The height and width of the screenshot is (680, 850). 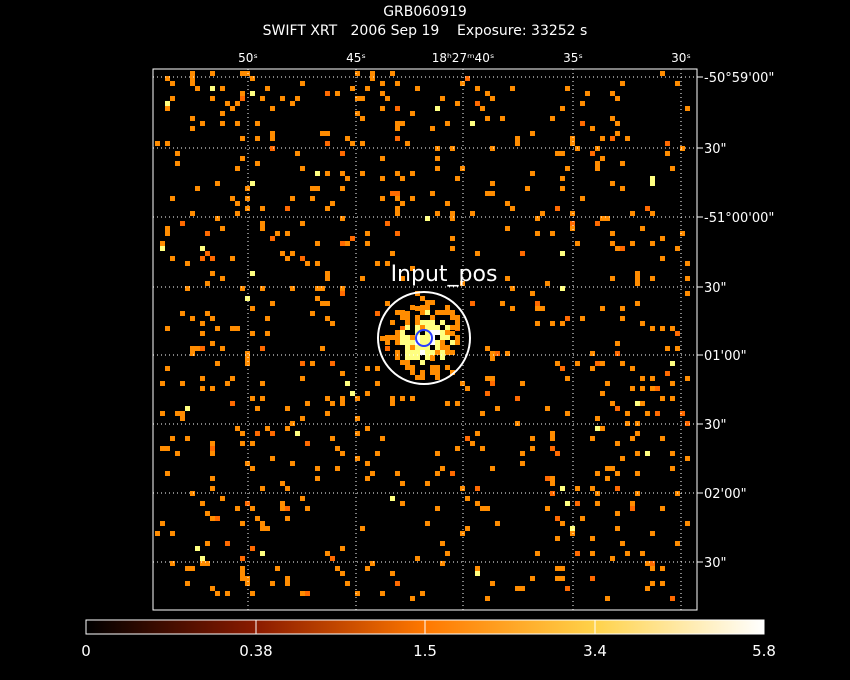 What do you see at coordinates (725, 356) in the screenshot?
I see `dec-tick-label: 01'00"` at bounding box center [725, 356].